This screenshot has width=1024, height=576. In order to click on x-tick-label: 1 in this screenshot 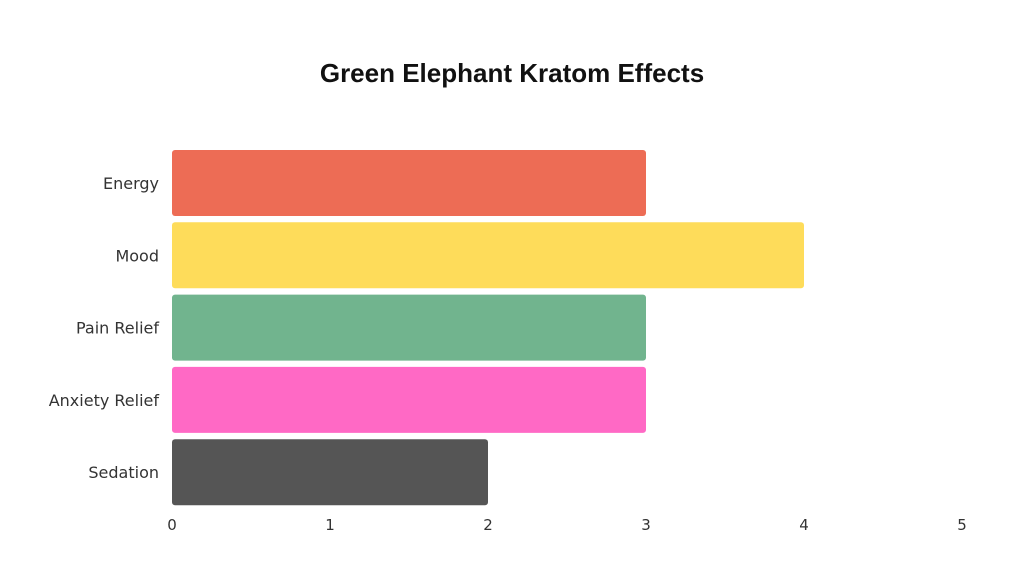, I will do `click(330, 525)`.